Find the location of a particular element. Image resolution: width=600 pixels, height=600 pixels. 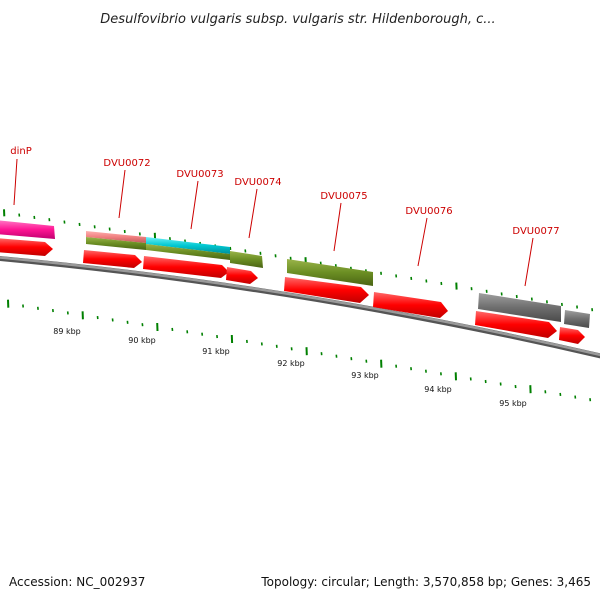

dvu0072-salmon-bar is located at coordinates (116, 237).